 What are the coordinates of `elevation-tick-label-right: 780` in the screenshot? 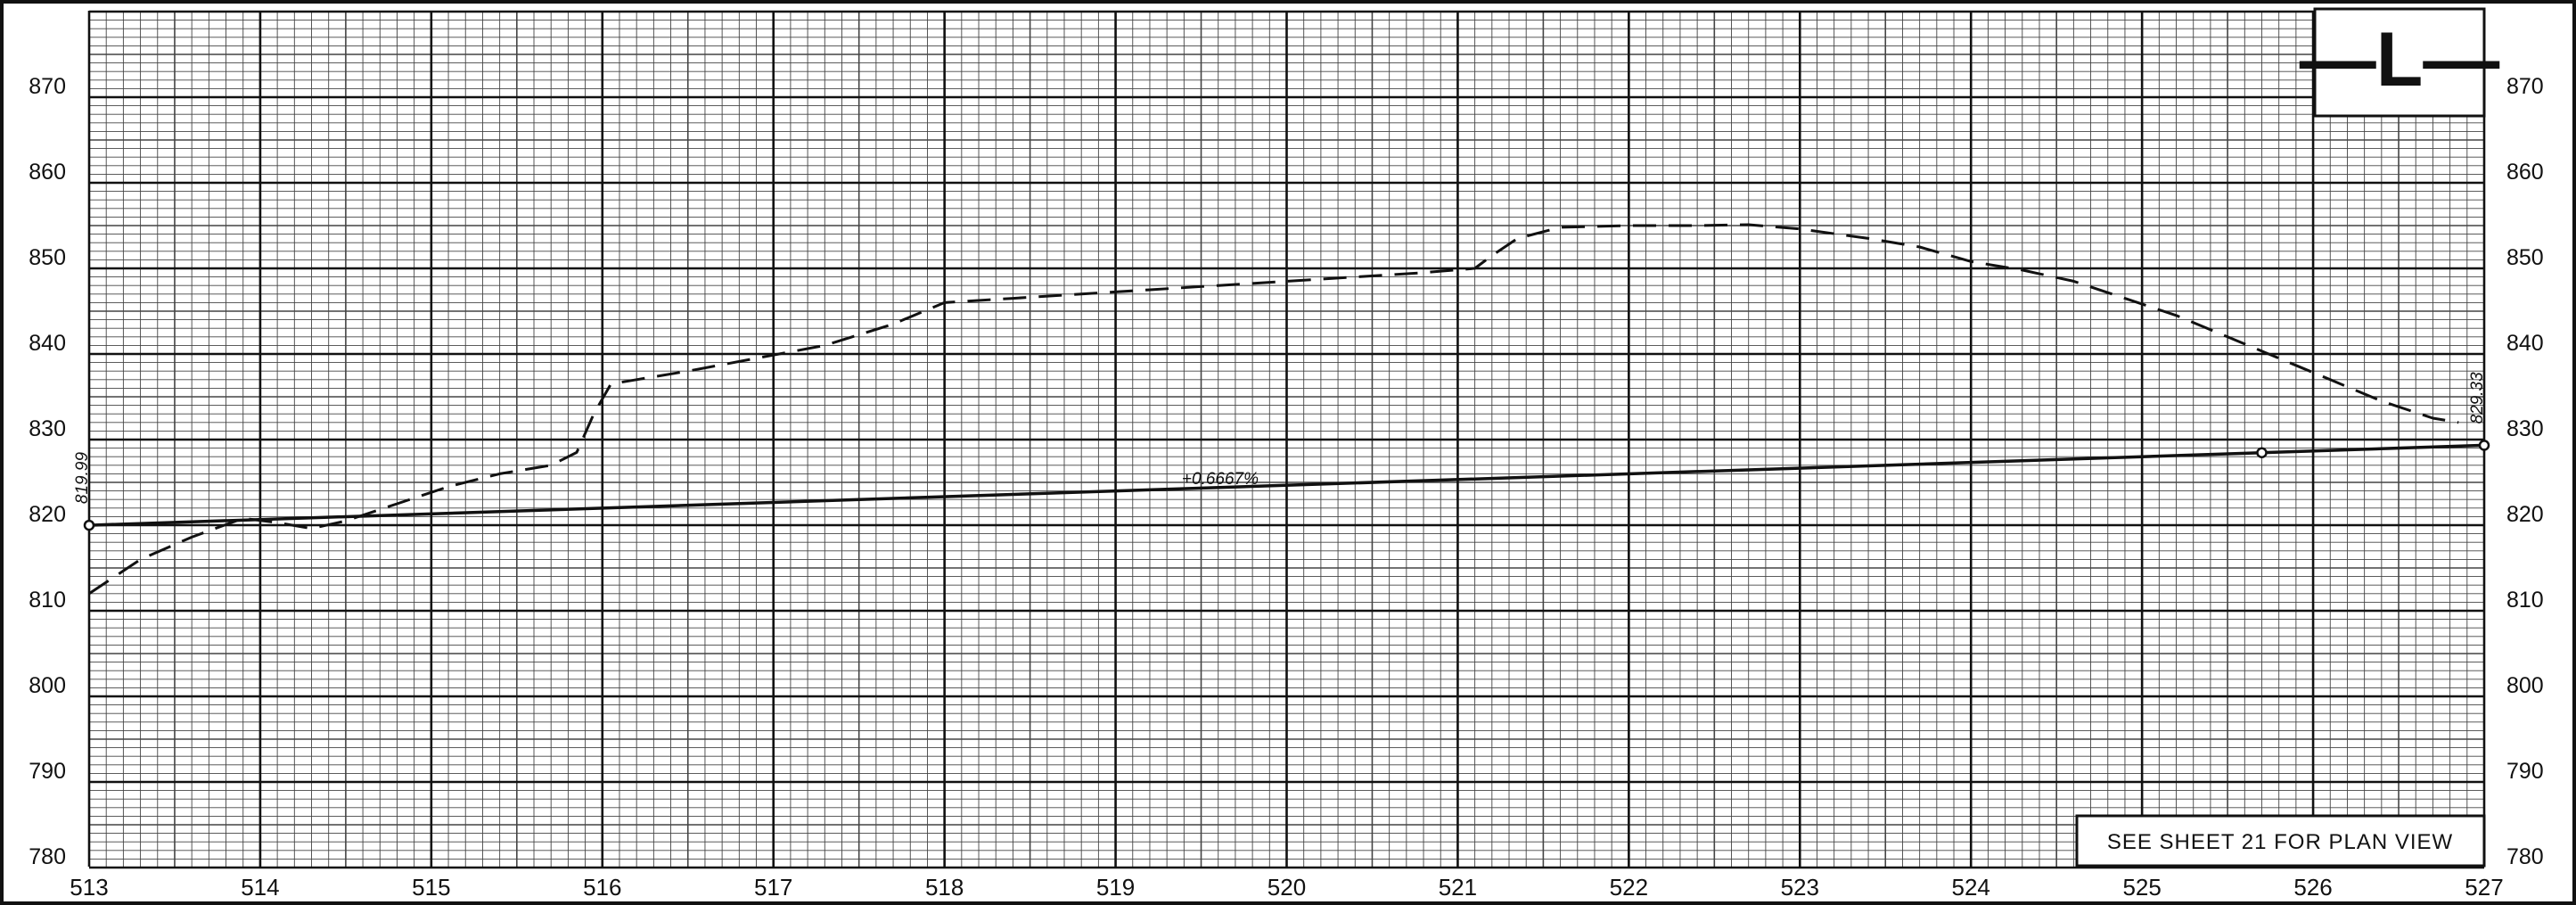 It's located at (2525, 856).